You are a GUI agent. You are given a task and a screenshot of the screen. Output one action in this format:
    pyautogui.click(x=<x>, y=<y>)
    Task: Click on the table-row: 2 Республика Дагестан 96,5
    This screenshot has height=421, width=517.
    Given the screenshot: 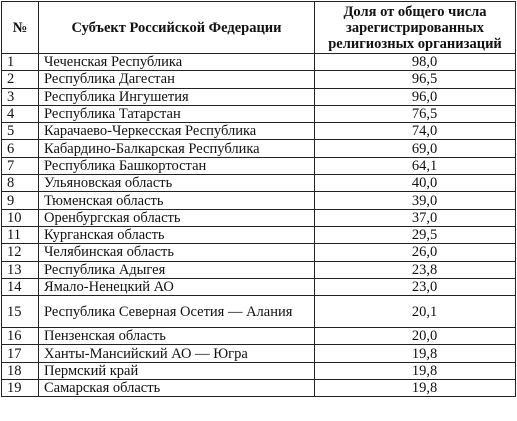 What is the action you would take?
    pyautogui.click(x=258, y=79)
    